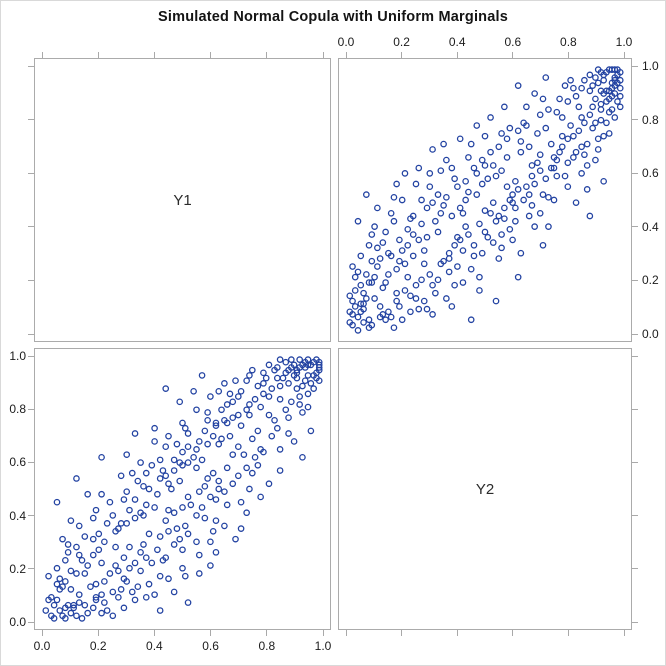 This screenshot has width=666, height=666. Describe the element at coordinates (568, 42) in the screenshot. I see `x-axis-tick-label-top: 0.8` at that location.